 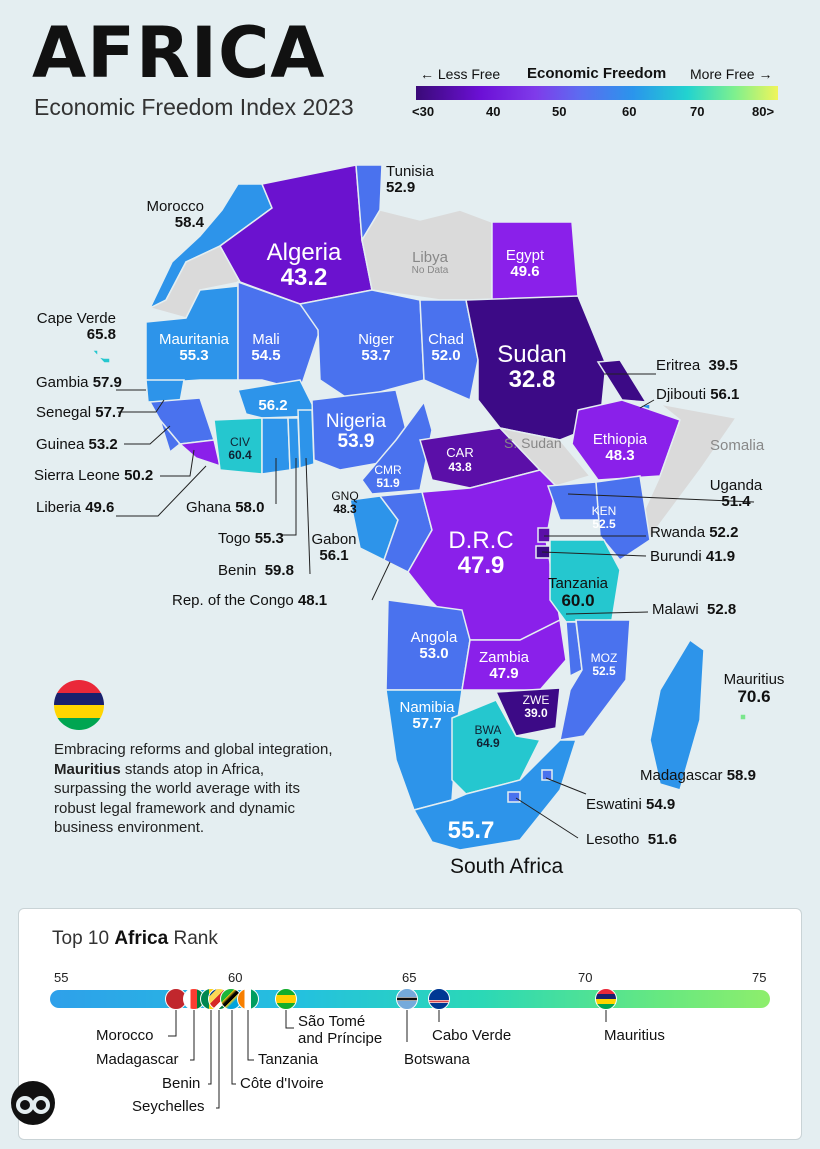 I want to click on legend-more-free-label: More Free →, so click(x=731, y=74).